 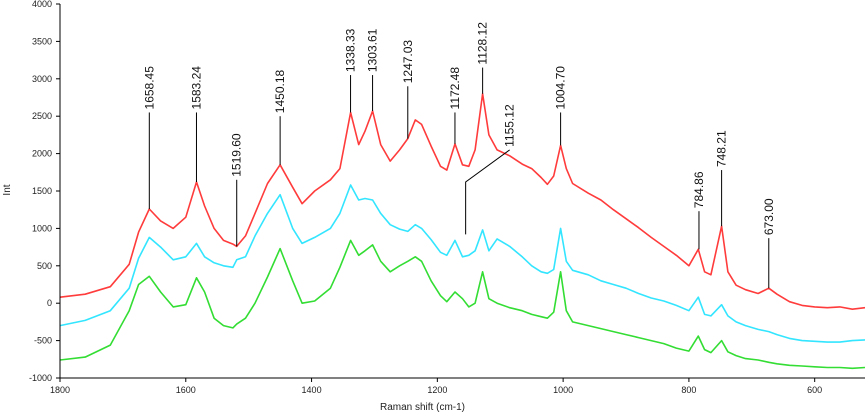 I want to click on y-tick-label: -1000, so click(x=40, y=378).